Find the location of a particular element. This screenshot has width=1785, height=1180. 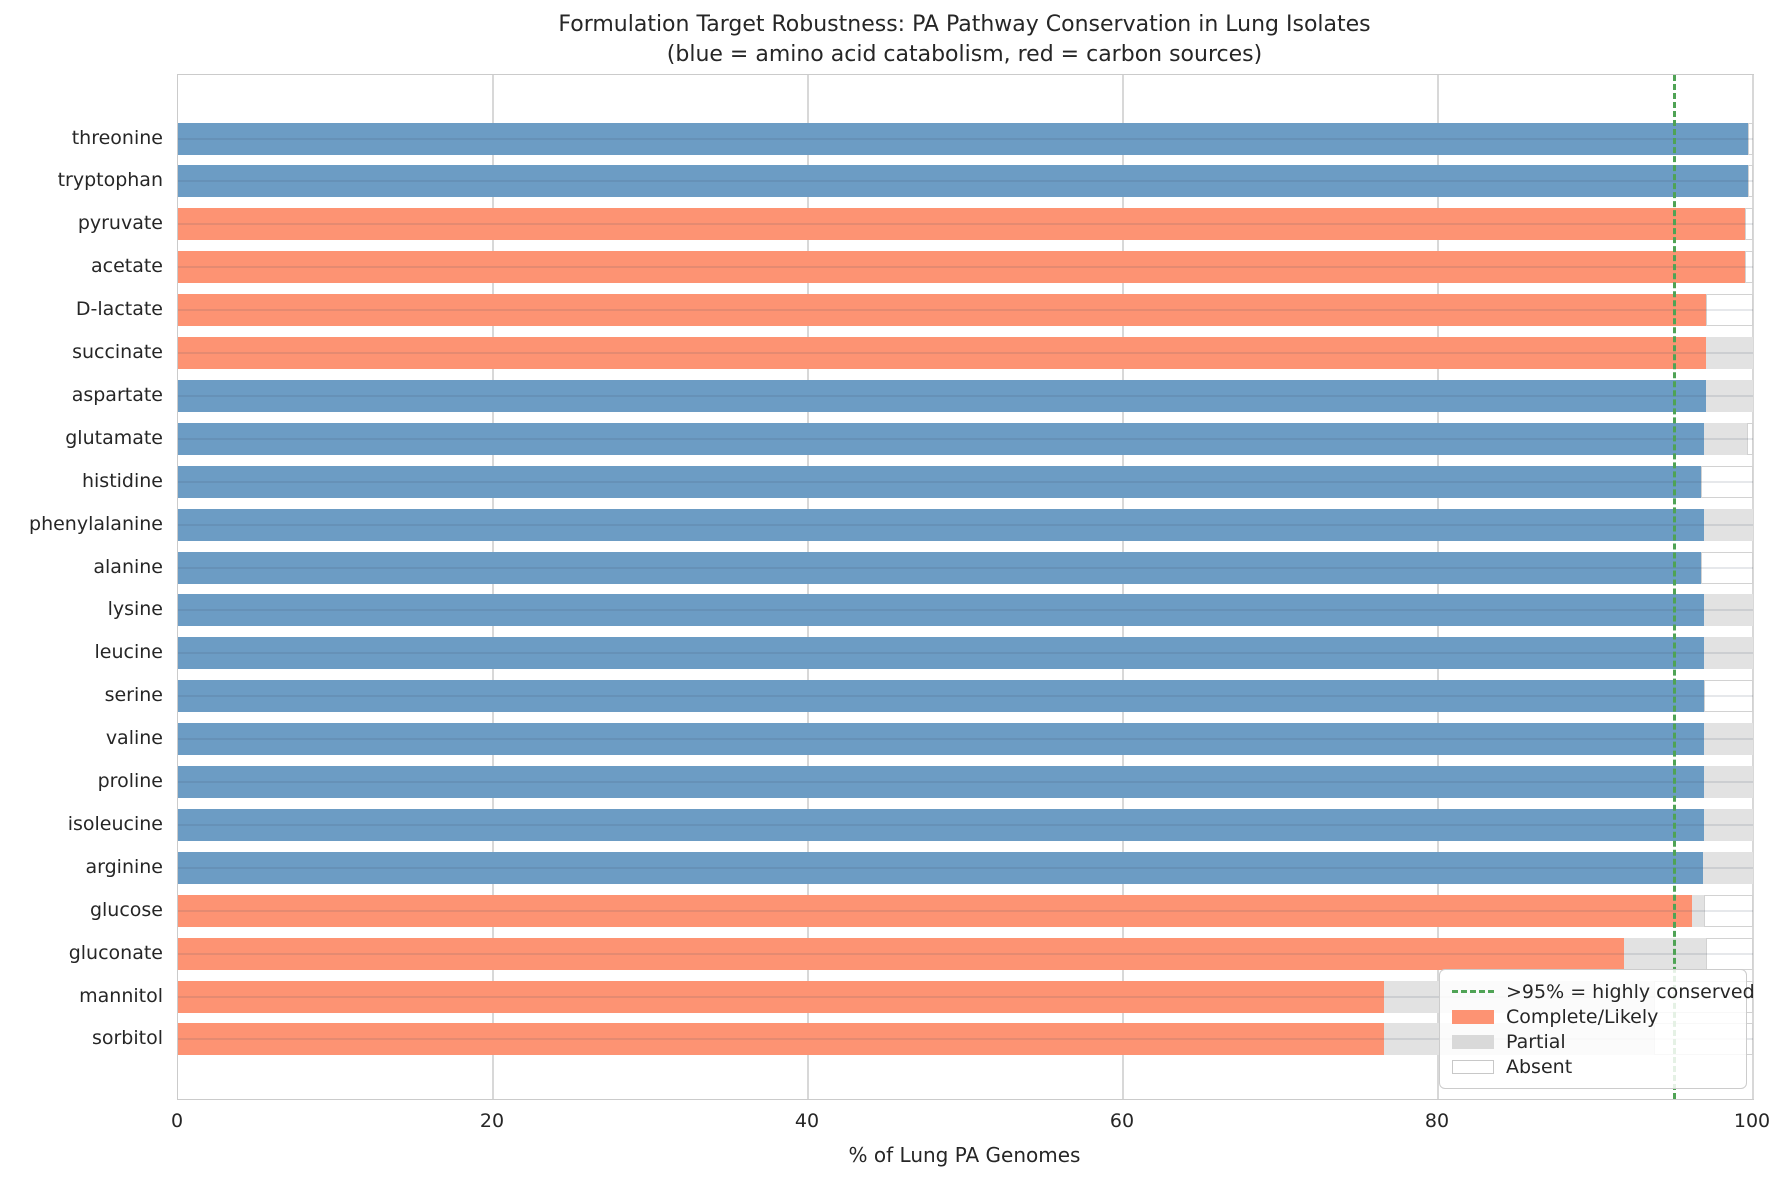

bar-row-histidine is located at coordinates (965, 481).